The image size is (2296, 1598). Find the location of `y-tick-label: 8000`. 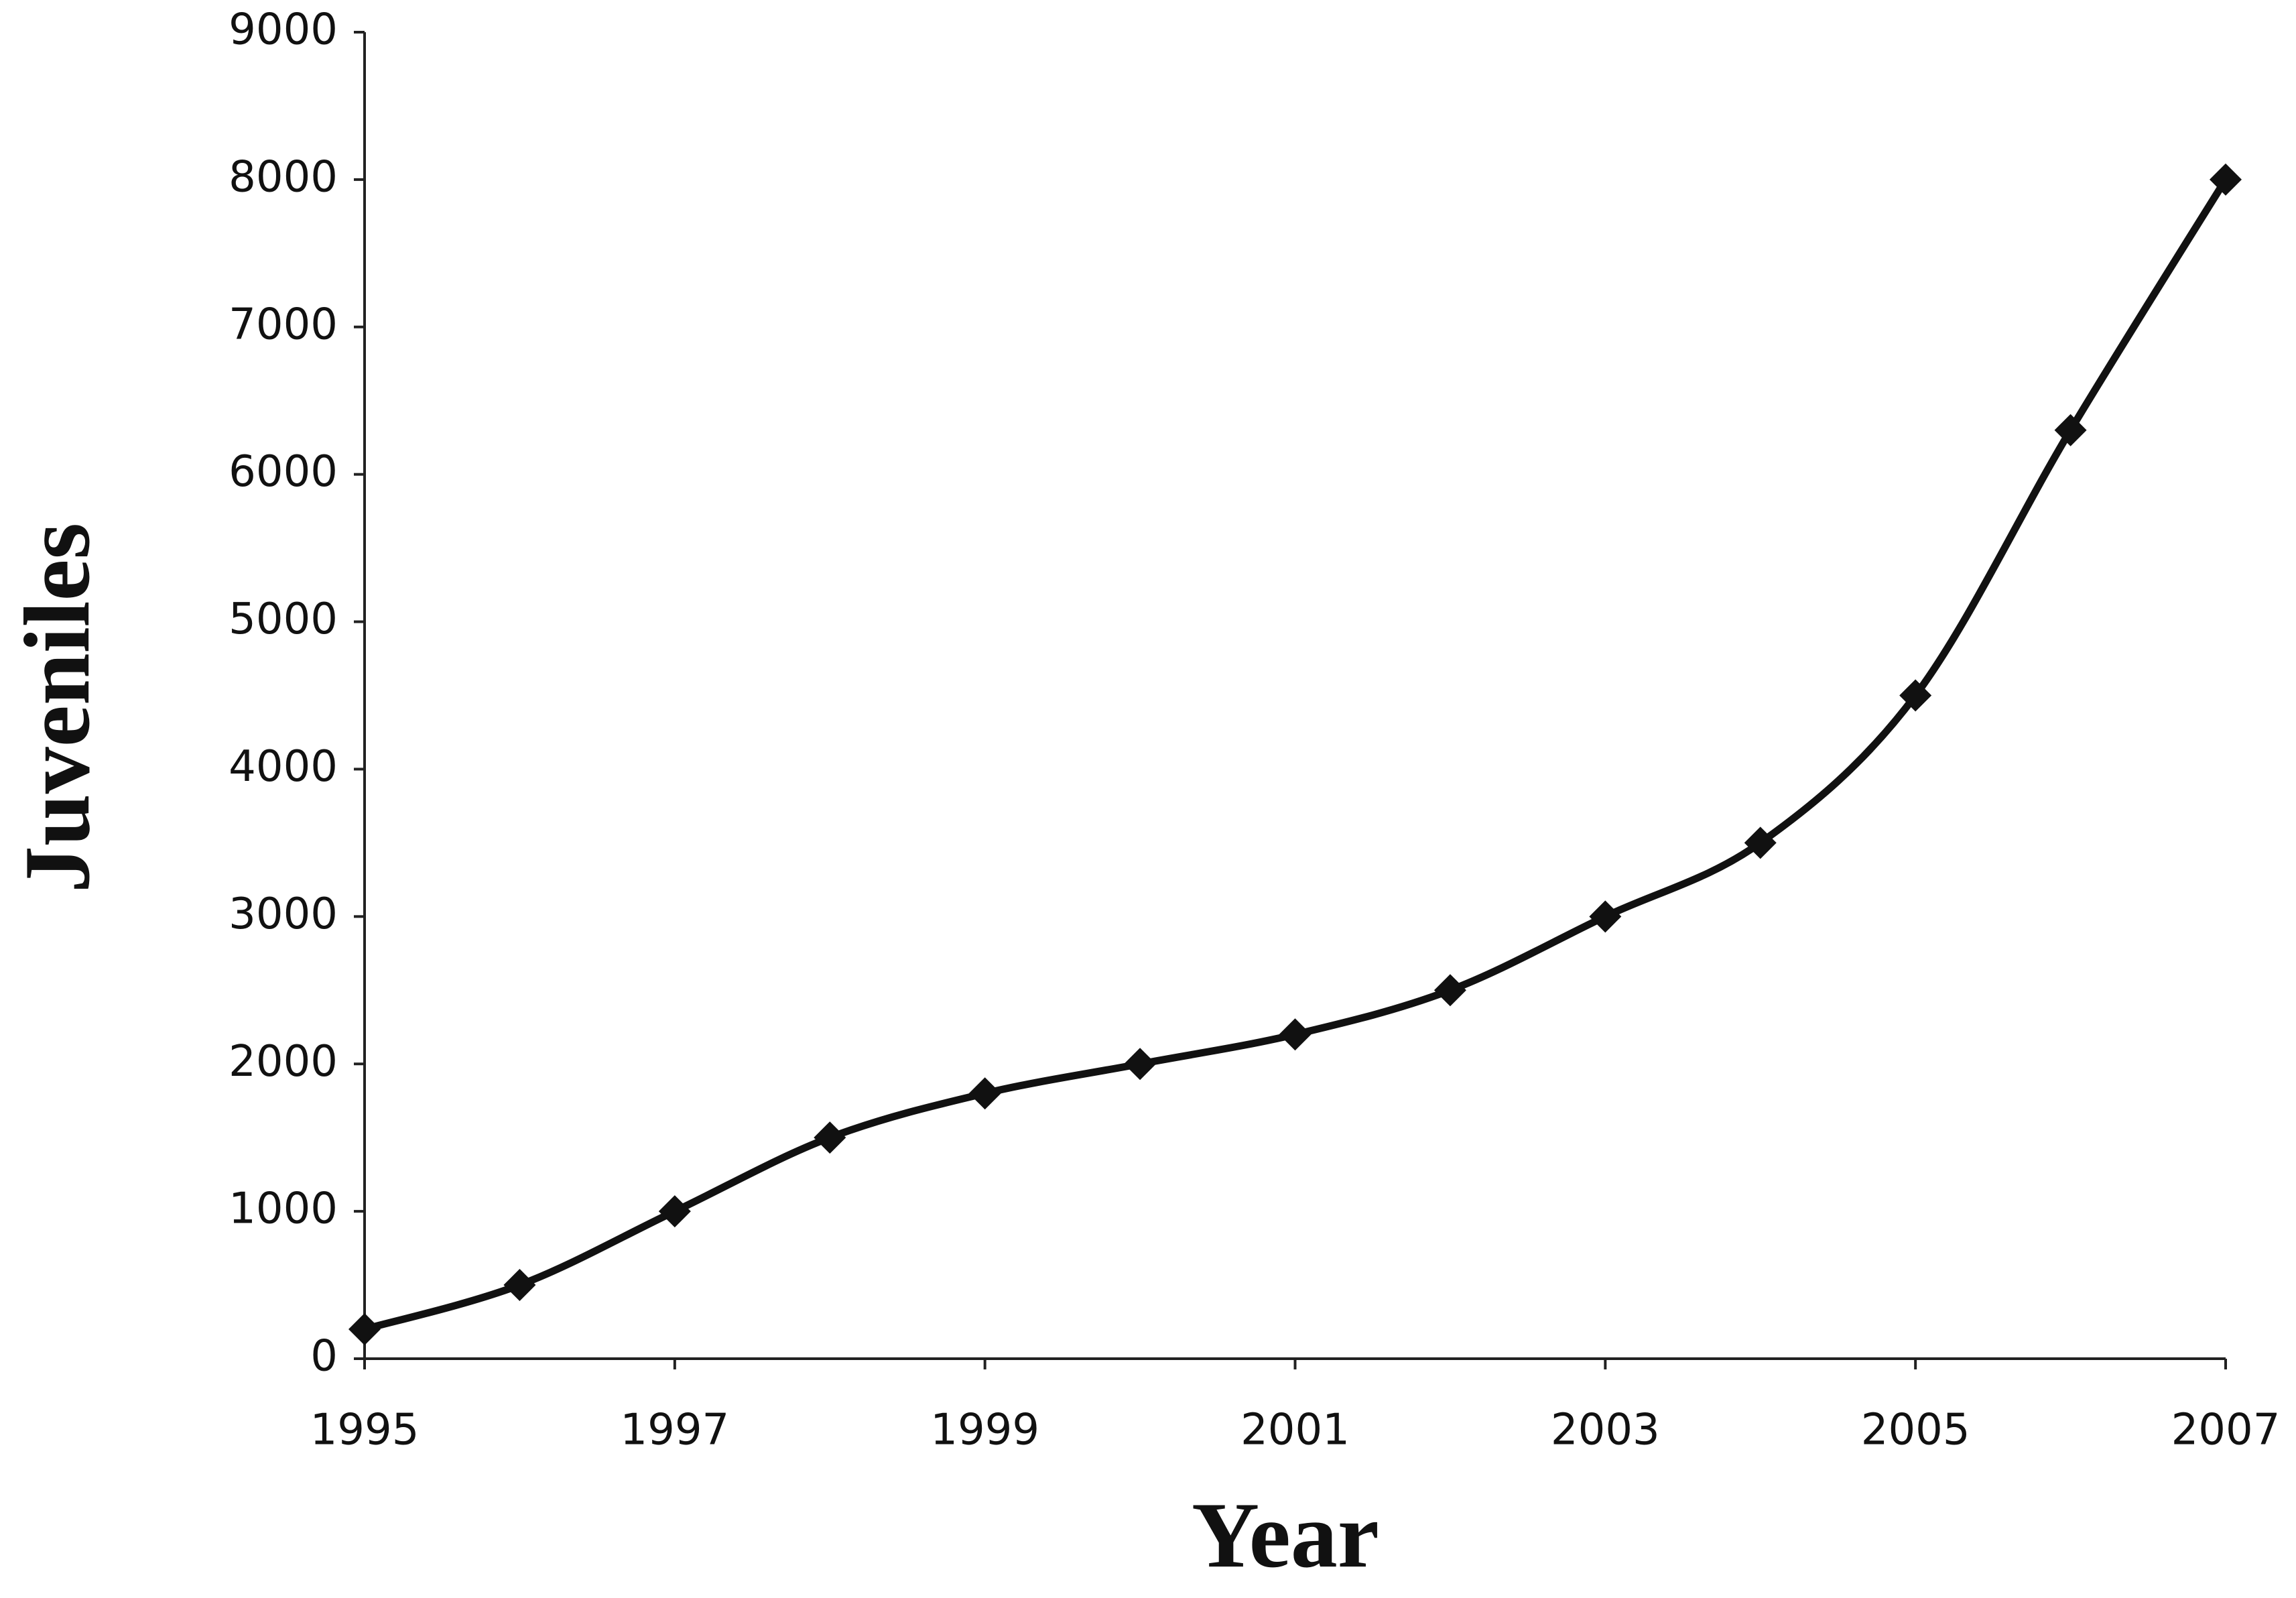

y-tick-label: 8000 is located at coordinates (283, 177).